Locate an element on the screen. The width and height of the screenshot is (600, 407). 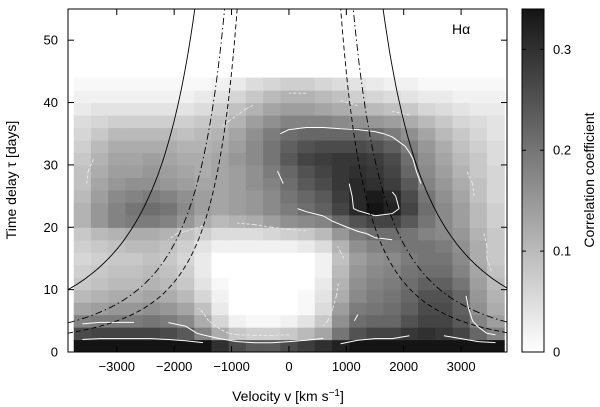
line-annotation: Hα is located at coordinates (461, 29).